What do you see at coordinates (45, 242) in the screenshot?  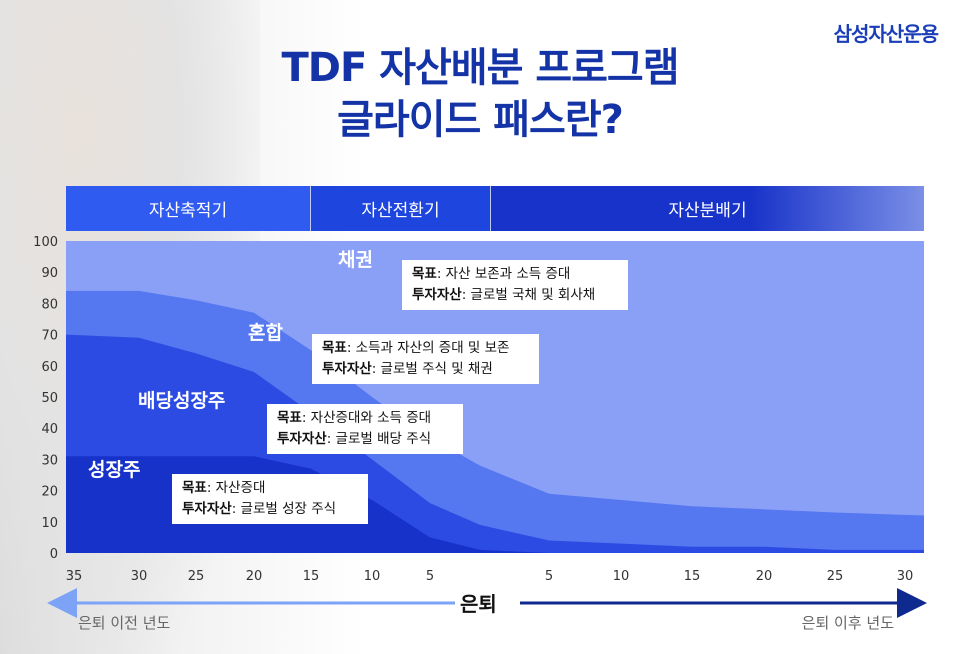 I see `y-tick-label: 100` at bounding box center [45, 242].